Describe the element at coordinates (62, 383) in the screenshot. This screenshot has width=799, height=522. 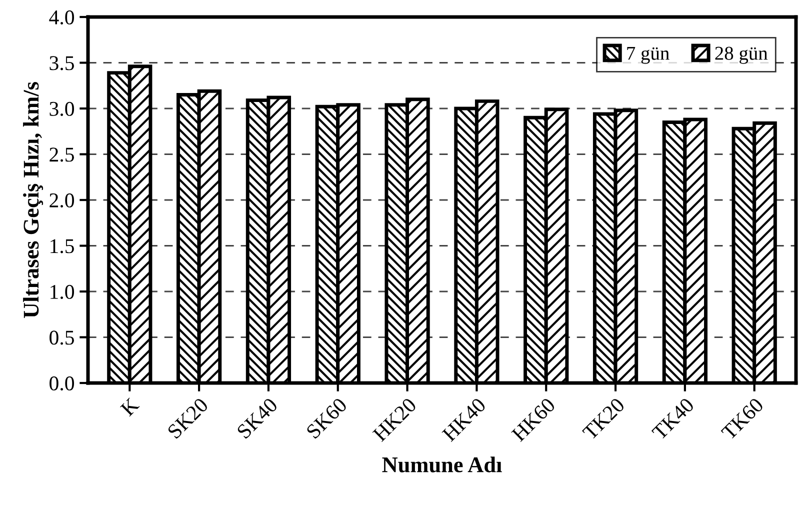
I see `y-tick-label: 0.0` at that location.